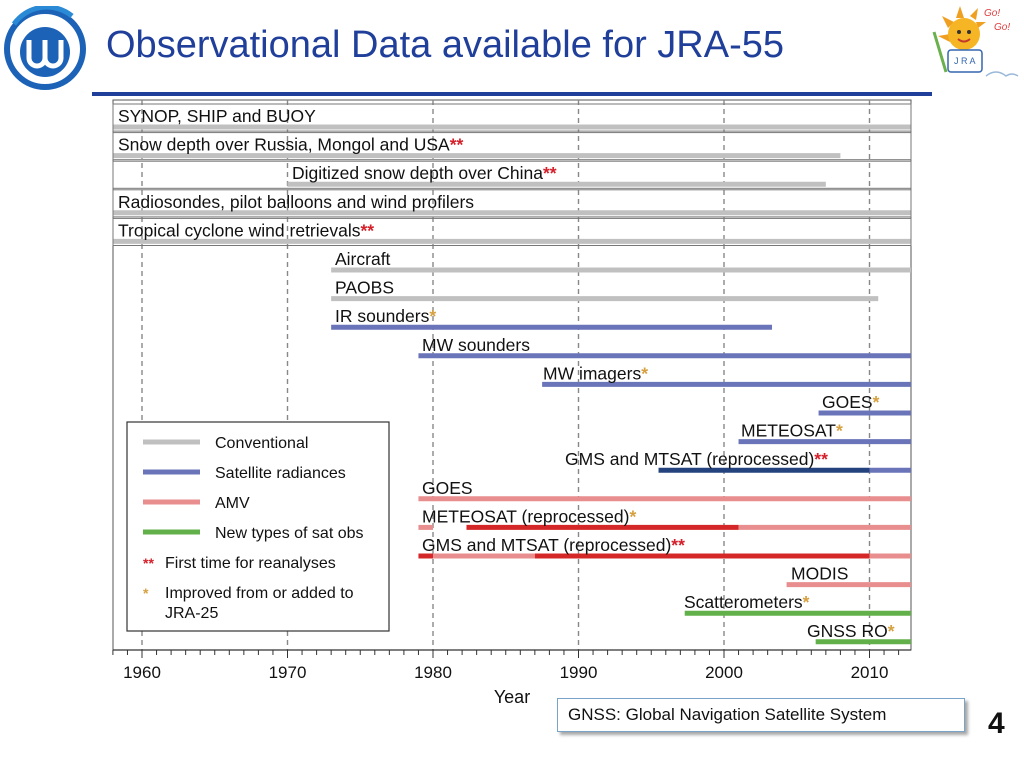  I want to click on legend-item: Satellite radiances, so click(244, 473).